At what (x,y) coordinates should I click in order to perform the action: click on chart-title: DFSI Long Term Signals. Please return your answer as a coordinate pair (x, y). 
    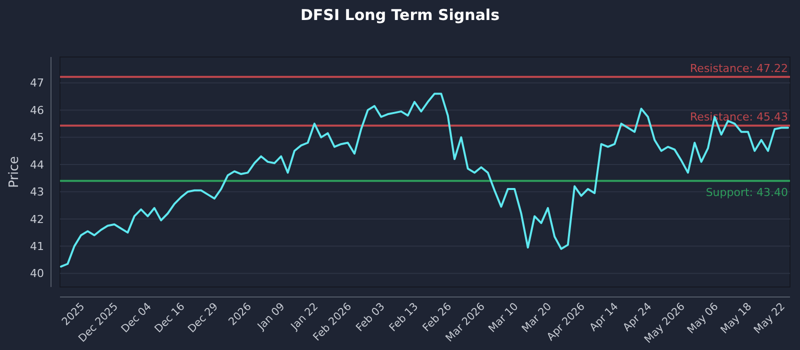
    Looking at the image, I should click on (400, 15).